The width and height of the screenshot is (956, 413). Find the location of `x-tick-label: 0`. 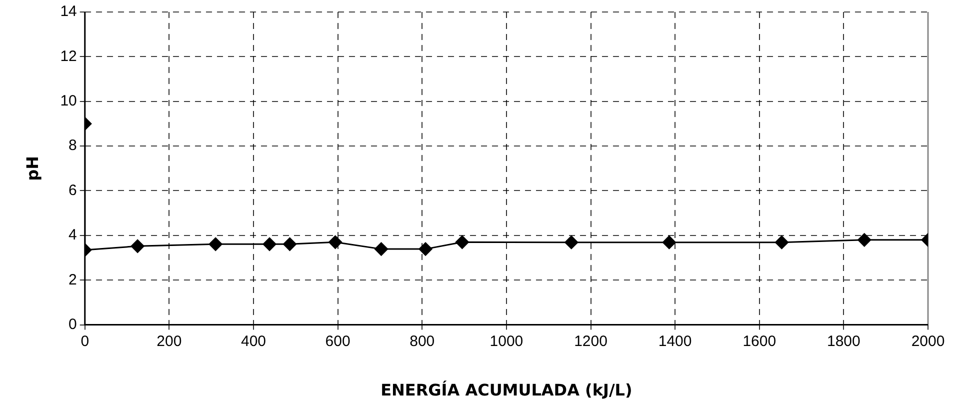

x-tick-label: 0 is located at coordinates (85, 341).